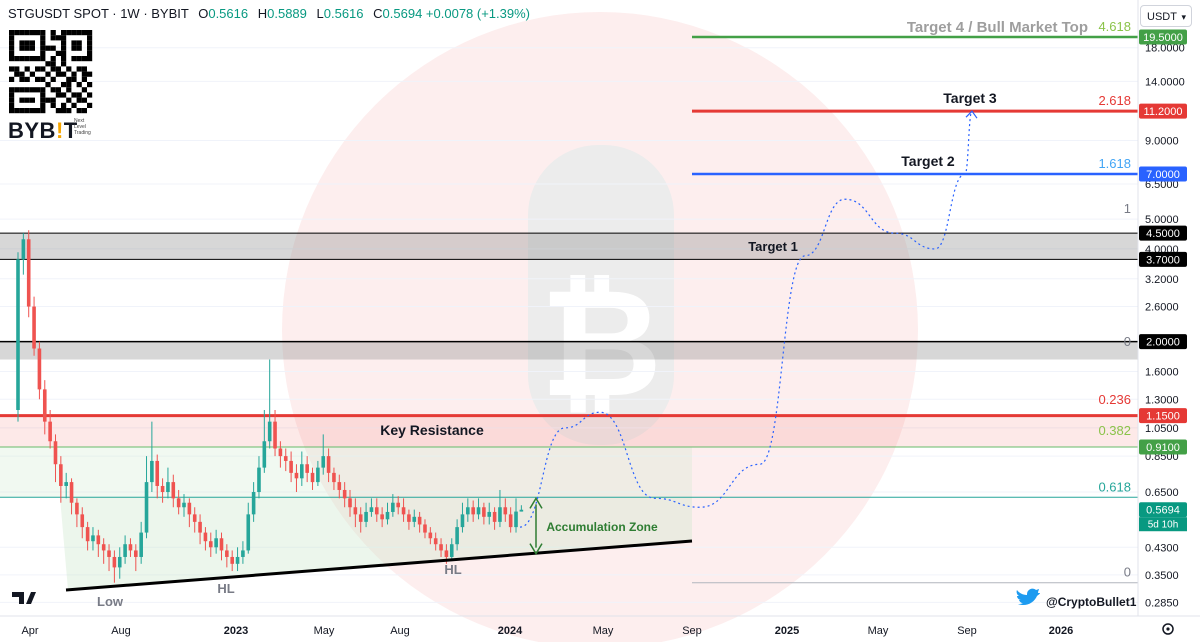  What do you see at coordinates (1168, 629) in the screenshot?
I see `gear-icon` at bounding box center [1168, 629].